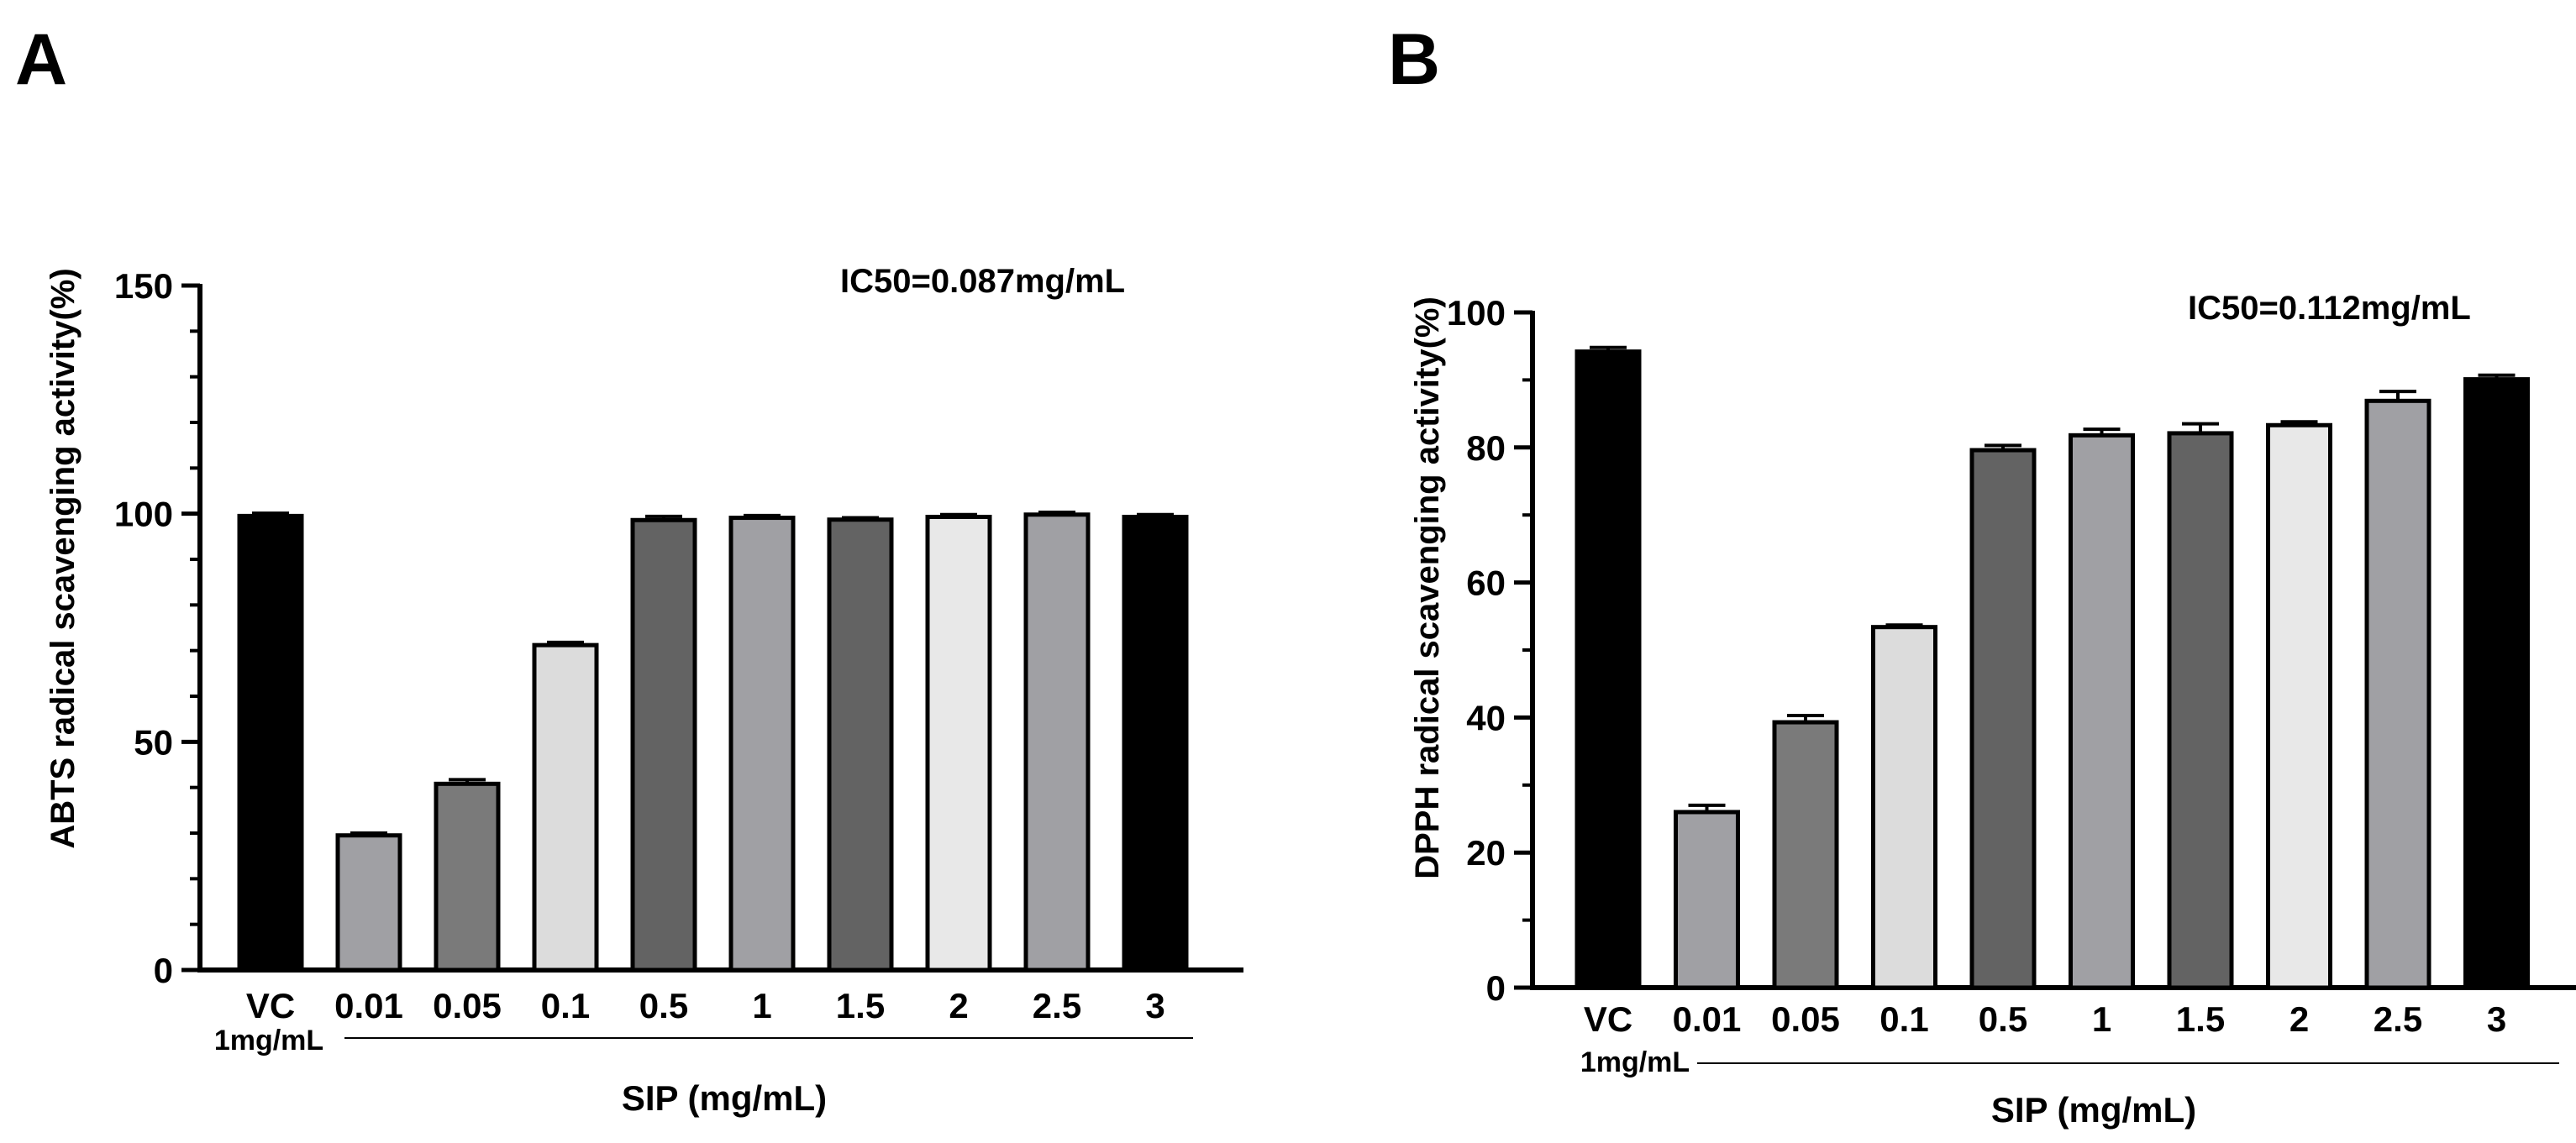  What do you see at coordinates (761, 1005) in the screenshot?
I see `panel-a-x-tick-label: 1` at bounding box center [761, 1005].